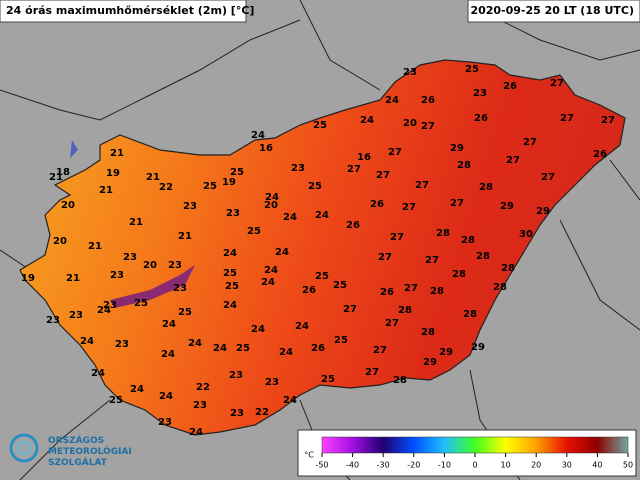 The height and width of the screenshot is (480, 640). I want to click on colorbar, so click(475, 445).